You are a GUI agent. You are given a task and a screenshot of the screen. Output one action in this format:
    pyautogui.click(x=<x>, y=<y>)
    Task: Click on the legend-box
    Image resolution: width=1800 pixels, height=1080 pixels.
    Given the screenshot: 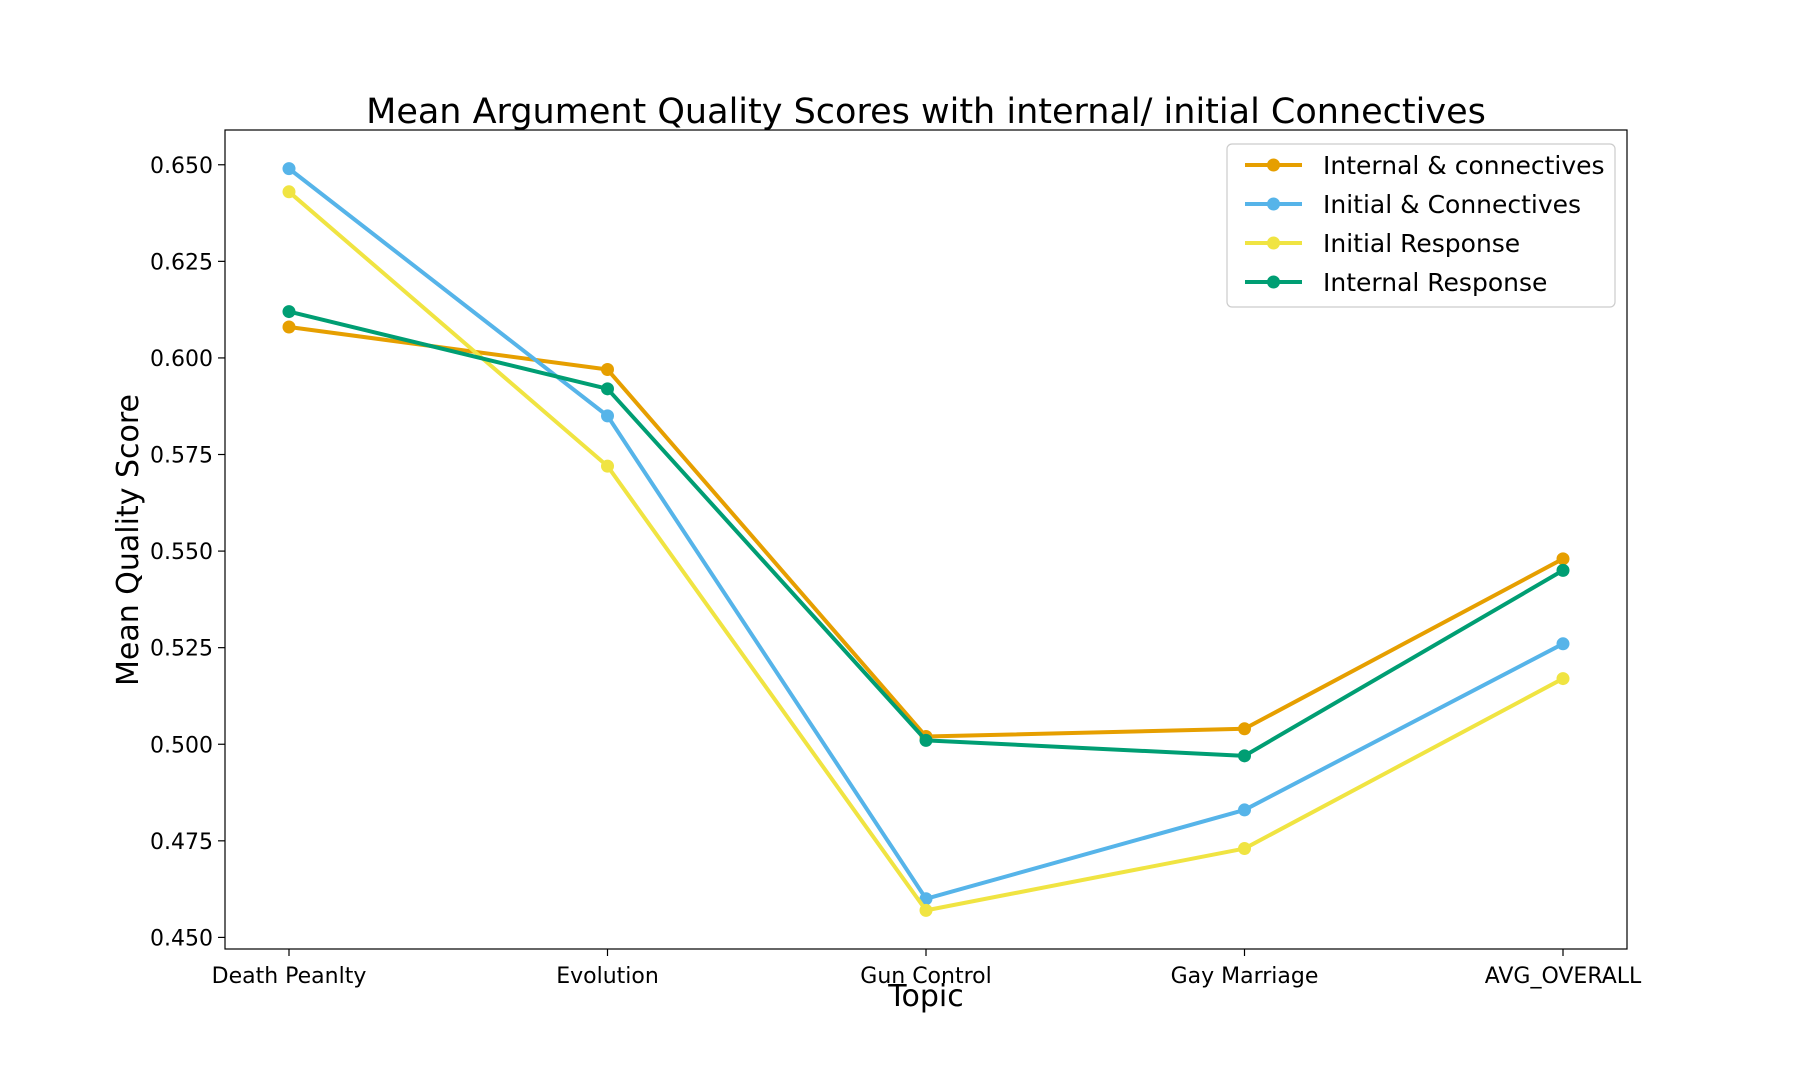 What is the action you would take?
    pyautogui.click(x=1421, y=225)
    